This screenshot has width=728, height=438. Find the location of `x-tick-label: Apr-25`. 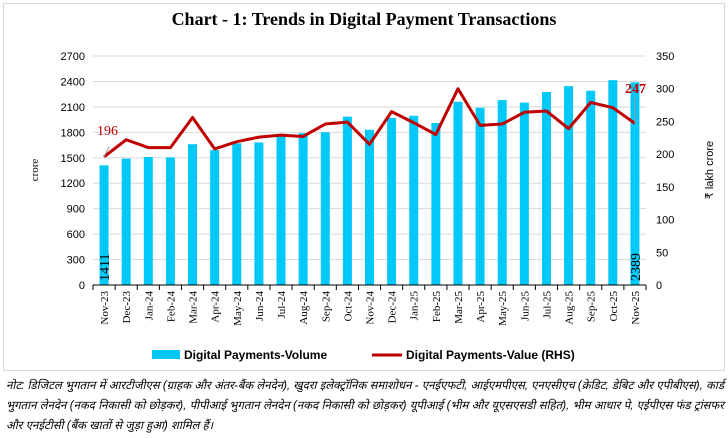

x-tick-label: Apr-25 is located at coordinates (481, 307).